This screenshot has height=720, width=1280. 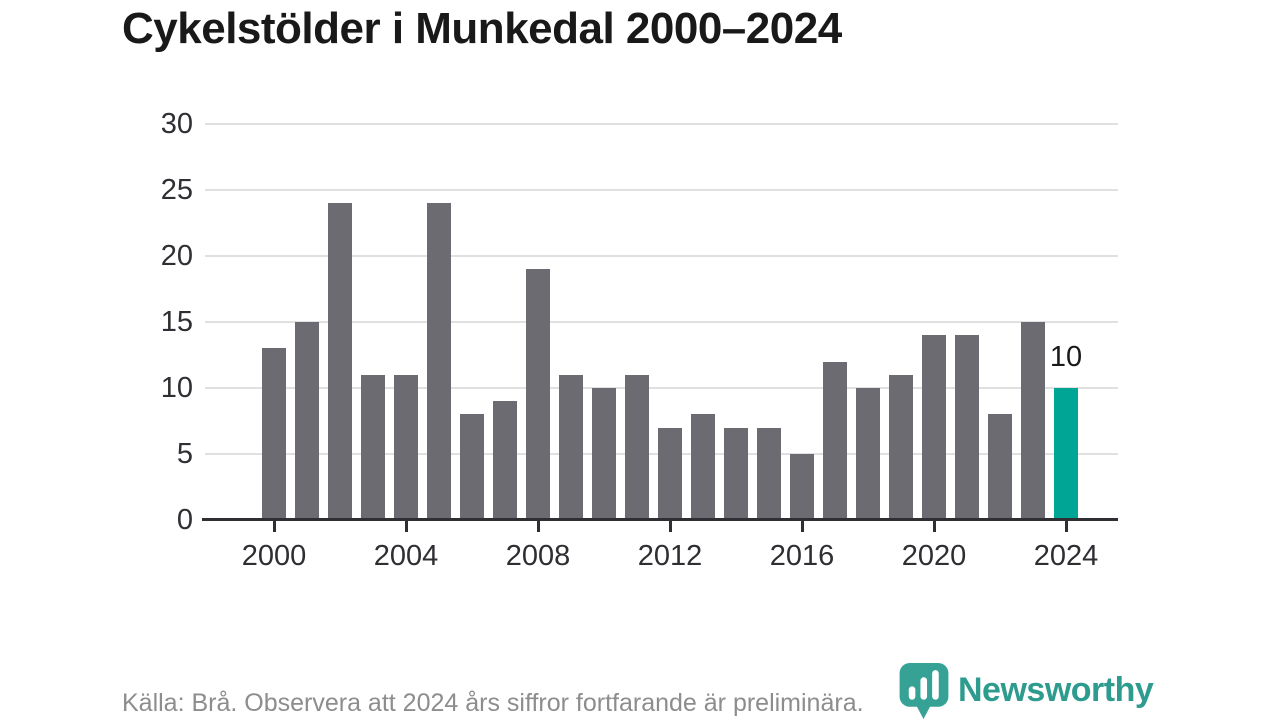 What do you see at coordinates (1066, 556) in the screenshot?
I see `x-axis-label: 2024` at bounding box center [1066, 556].